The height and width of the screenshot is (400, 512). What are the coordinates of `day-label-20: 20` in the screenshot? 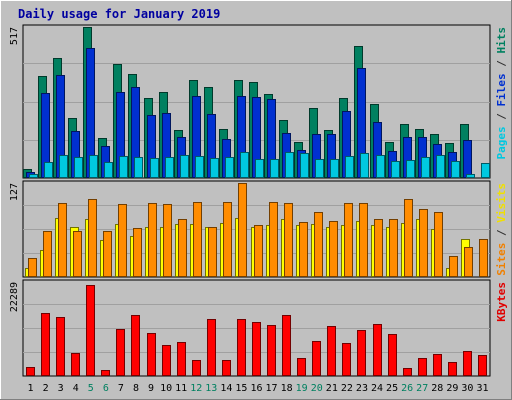 It's located at (317, 388).